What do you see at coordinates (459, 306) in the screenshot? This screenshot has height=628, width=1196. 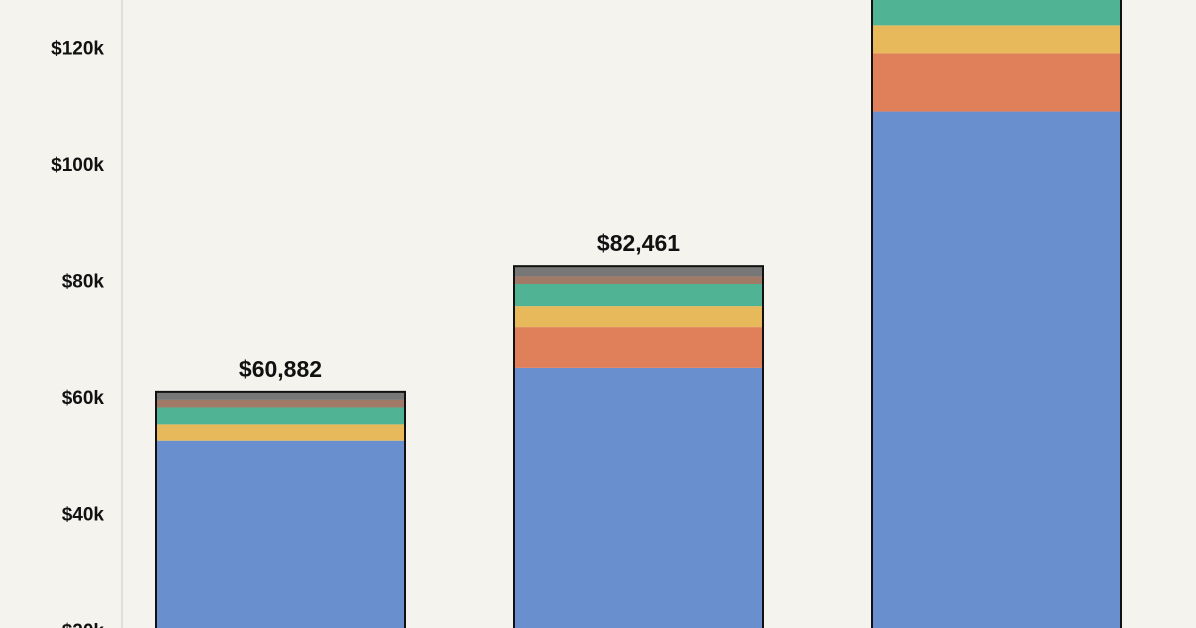 I see `total-labels: $60,882 $82,461` at bounding box center [459, 306].